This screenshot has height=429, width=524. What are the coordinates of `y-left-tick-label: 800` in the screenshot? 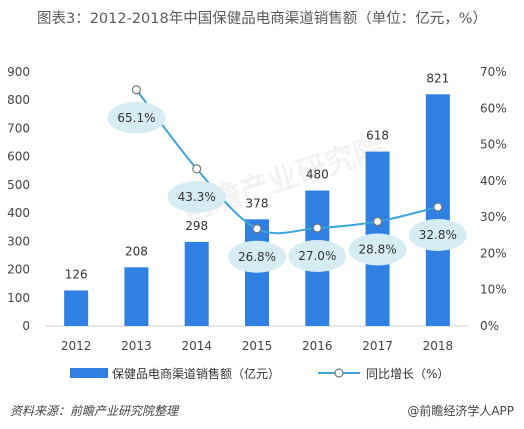 It's located at (18, 100).